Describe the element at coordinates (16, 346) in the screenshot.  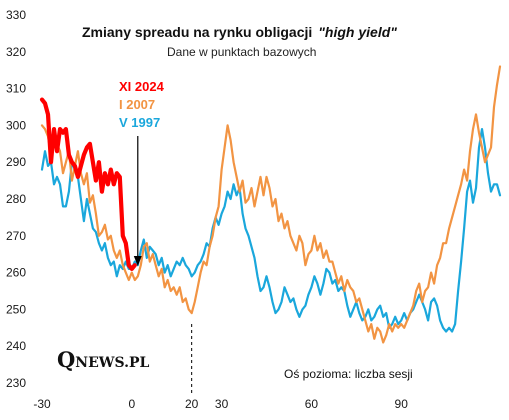
I see `y-tick-label: 240` at that location.